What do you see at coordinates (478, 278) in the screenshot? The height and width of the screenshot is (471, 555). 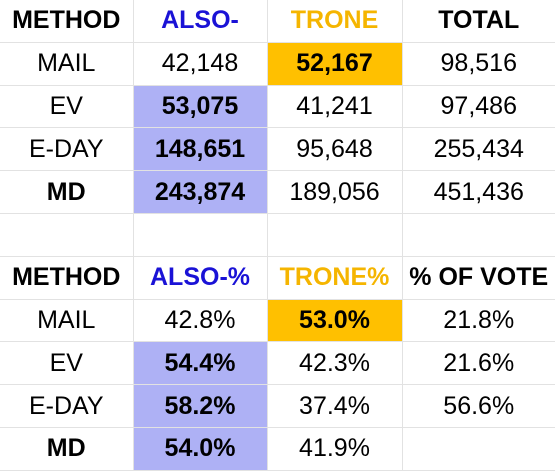 I see `table2-header-vote-share: % OF VOTE` at bounding box center [478, 278].